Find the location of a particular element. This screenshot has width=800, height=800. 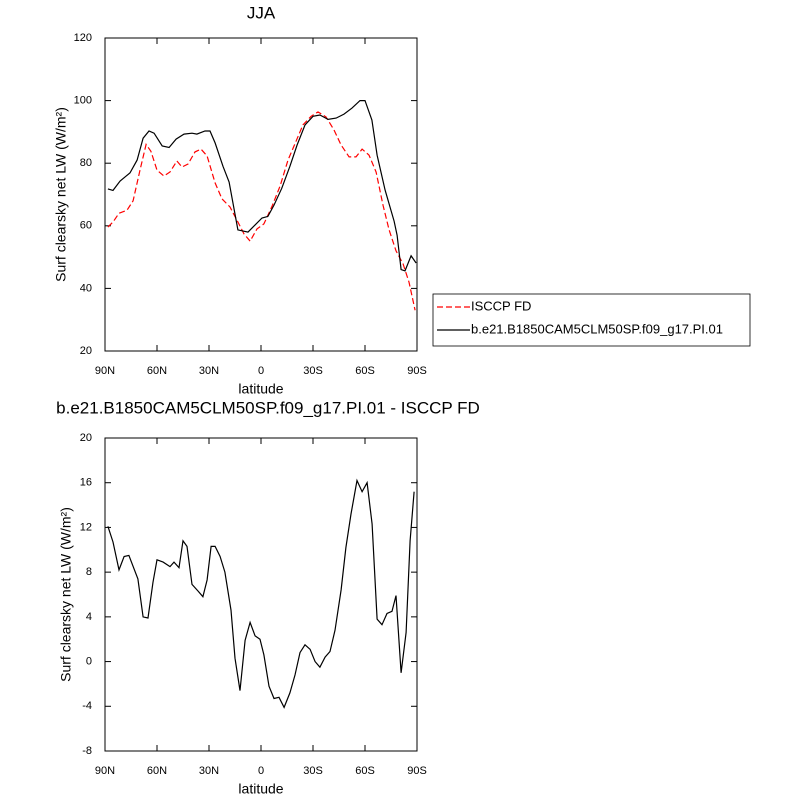

y-tick-label: -4 is located at coordinates (87, 706).